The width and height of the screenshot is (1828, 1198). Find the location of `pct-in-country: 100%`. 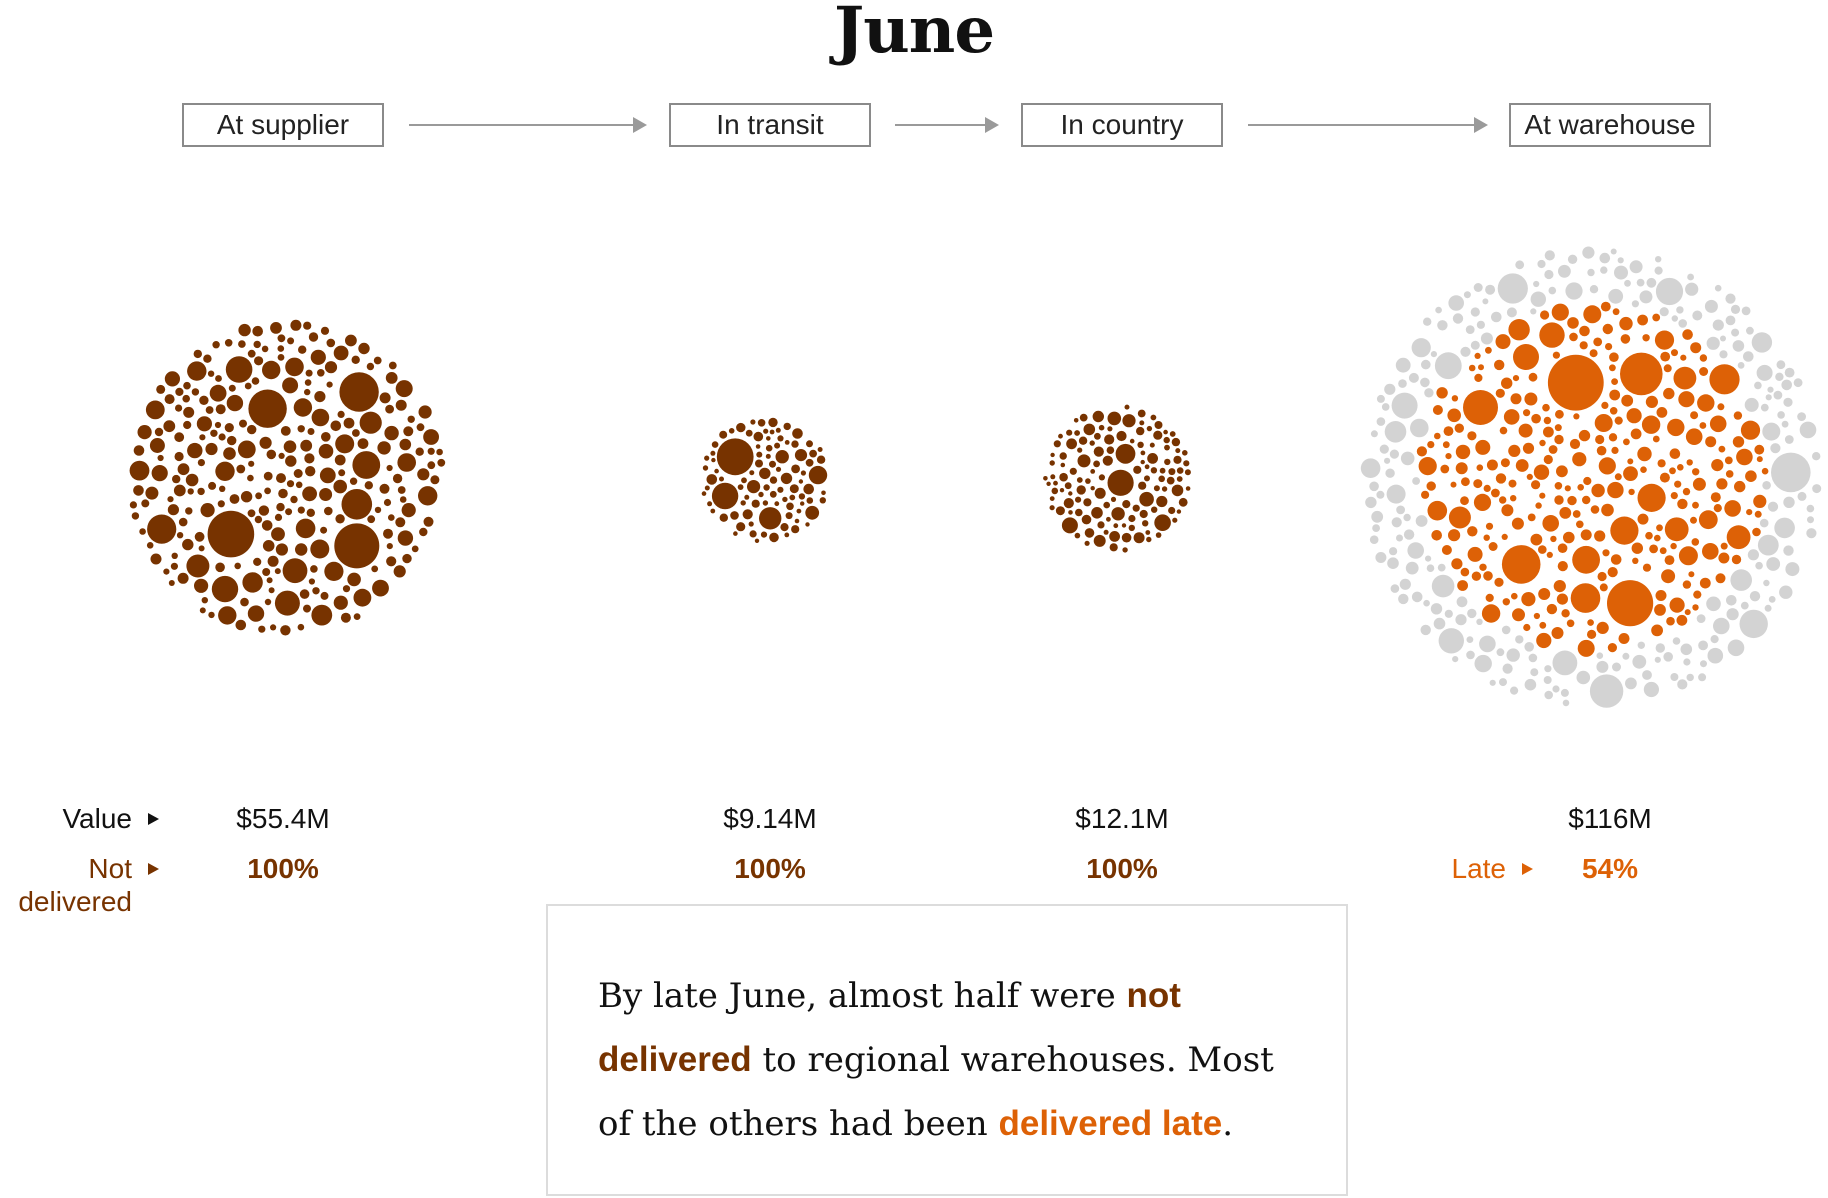

pct-in-country: 100% is located at coordinates (1122, 868).